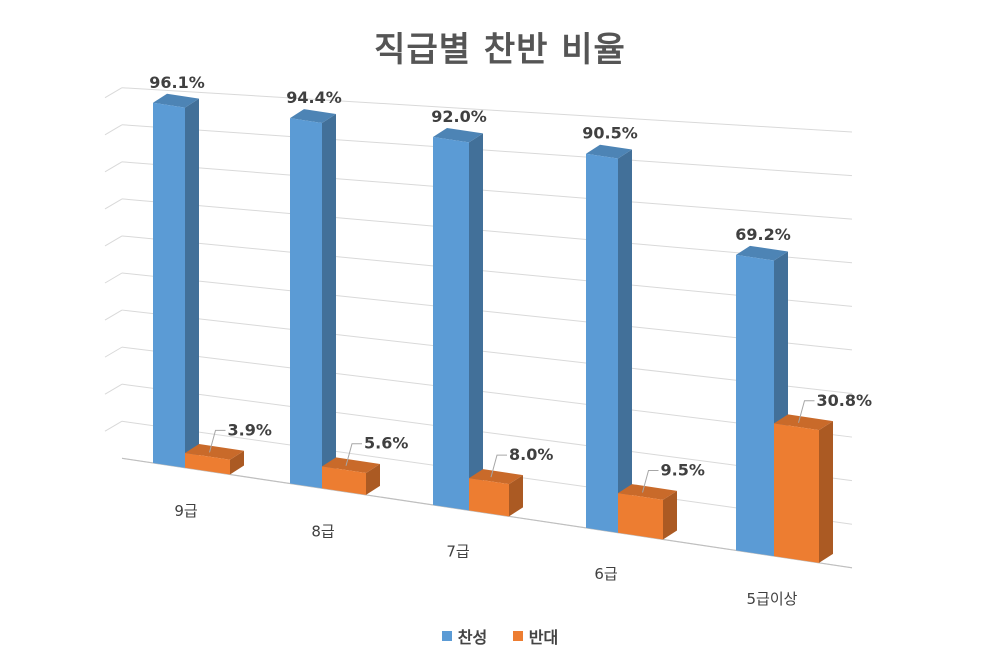 The height and width of the screenshot is (666, 1000). What do you see at coordinates (386, 443) in the screenshot?
I see `data-label-series-1: 5.6%` at bounding box center [386, 443].